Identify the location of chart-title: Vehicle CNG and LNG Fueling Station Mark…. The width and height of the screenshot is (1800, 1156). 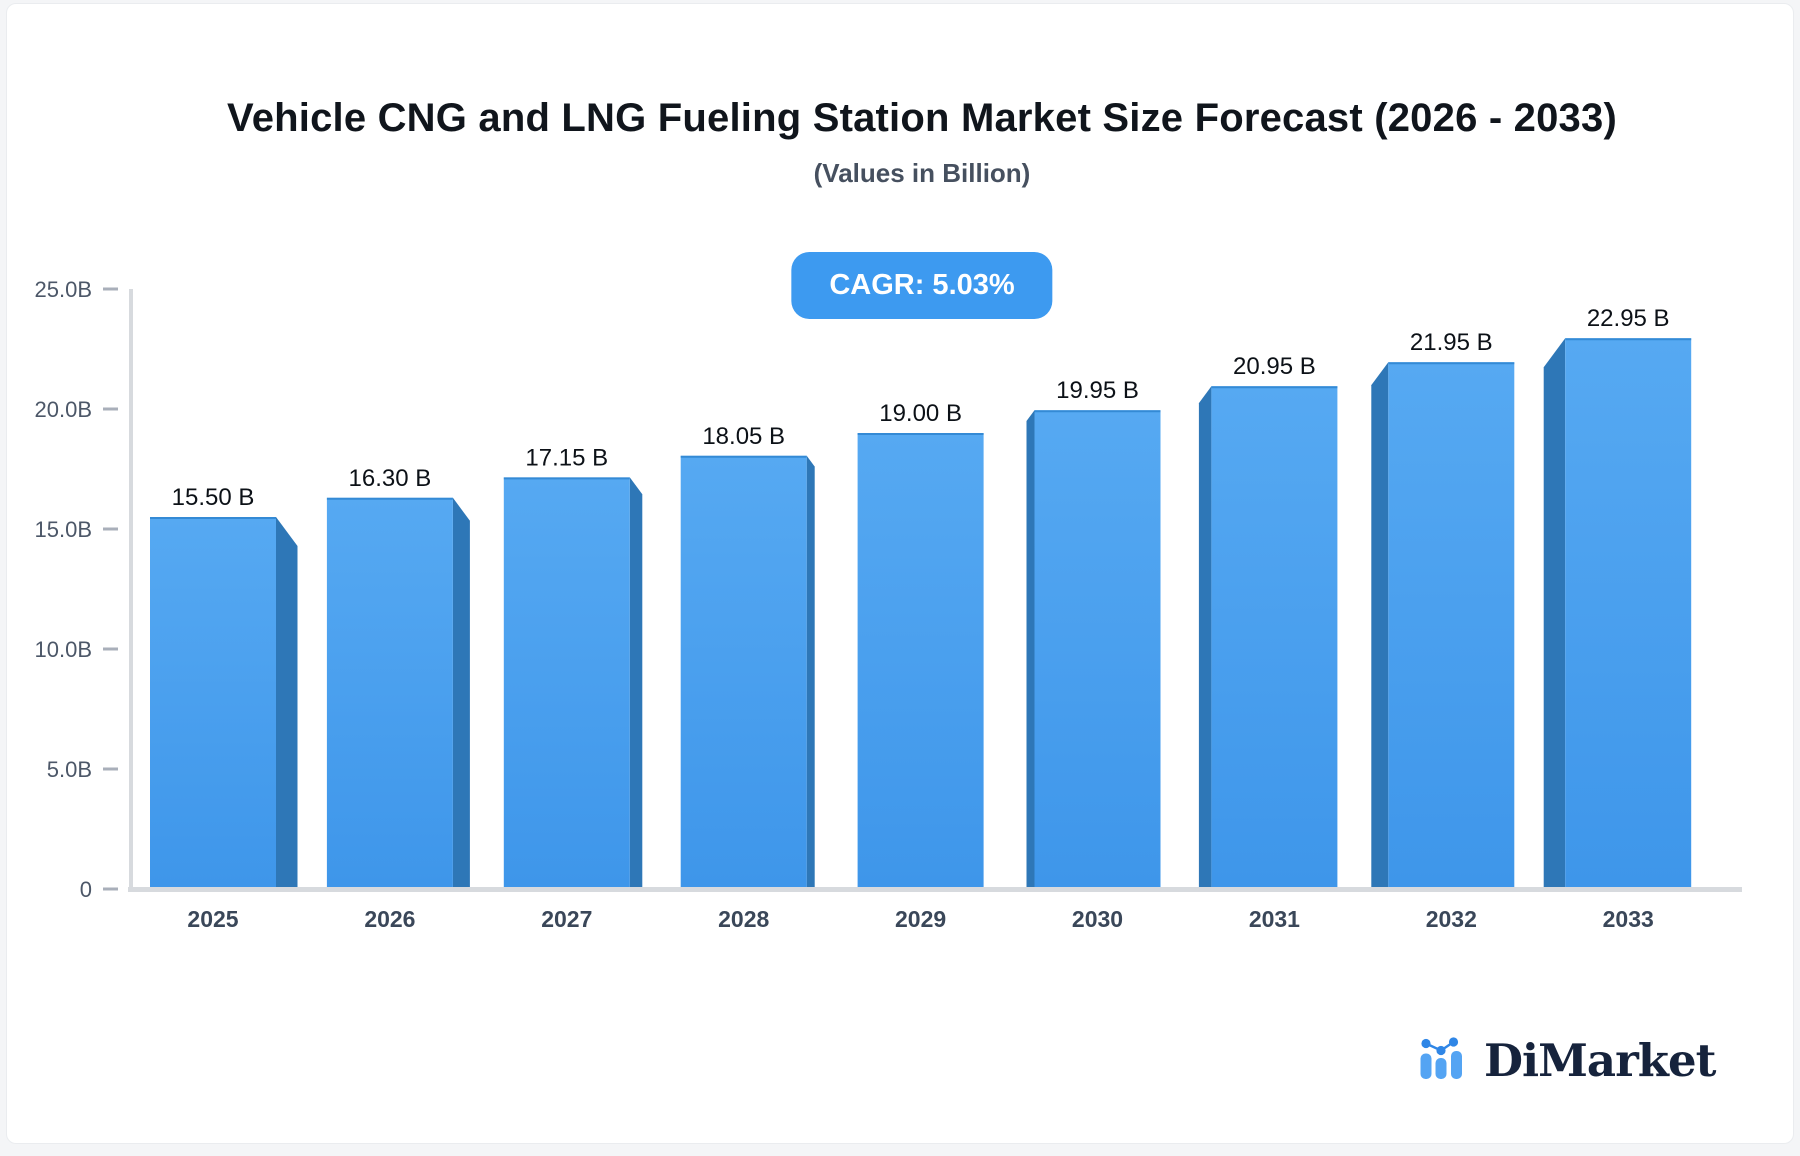
(922, 118).